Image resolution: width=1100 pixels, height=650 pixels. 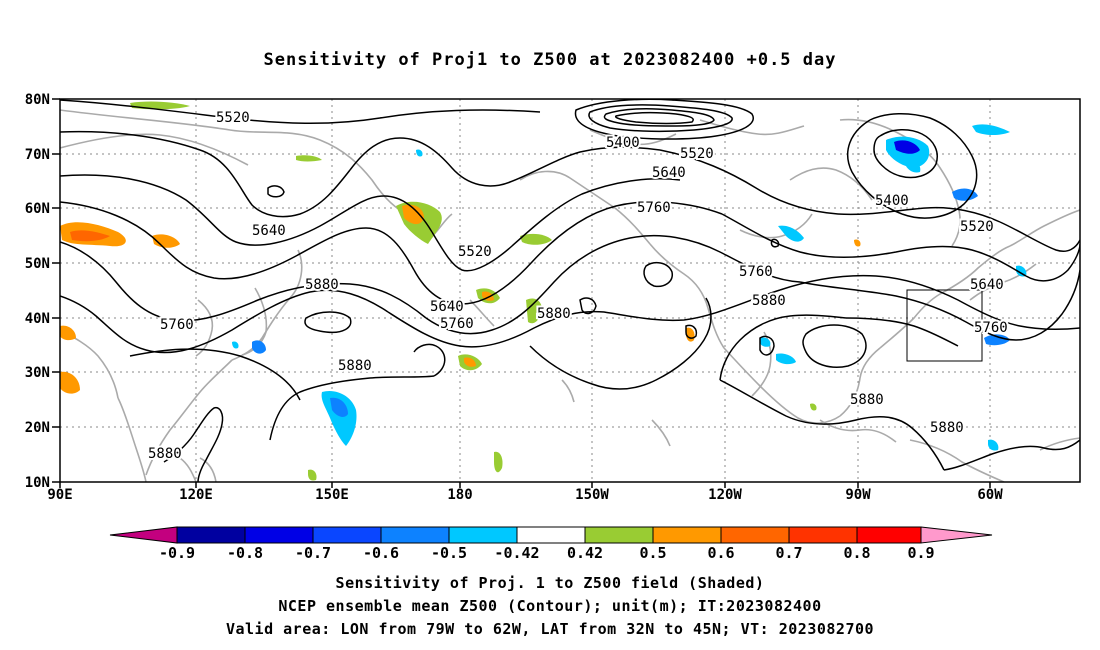 I want to click on lon-label: 90W, so click(x=858, y=495).